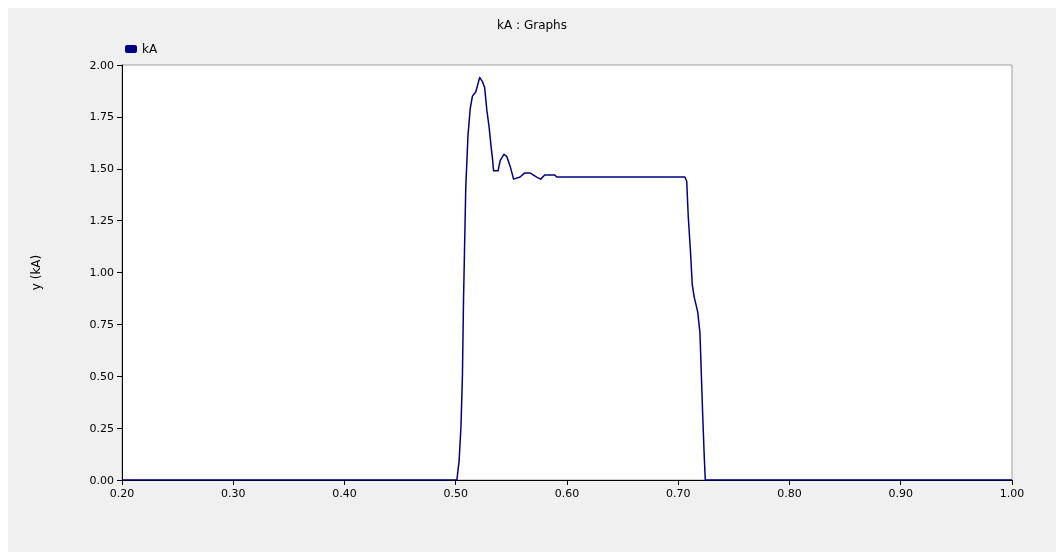 Image resolution: width=1064 pixels, height=560 pixels. Describe the element at coordinates (122, 493) in the screenshot. I see `x-tick-label: 0.20` at that location.